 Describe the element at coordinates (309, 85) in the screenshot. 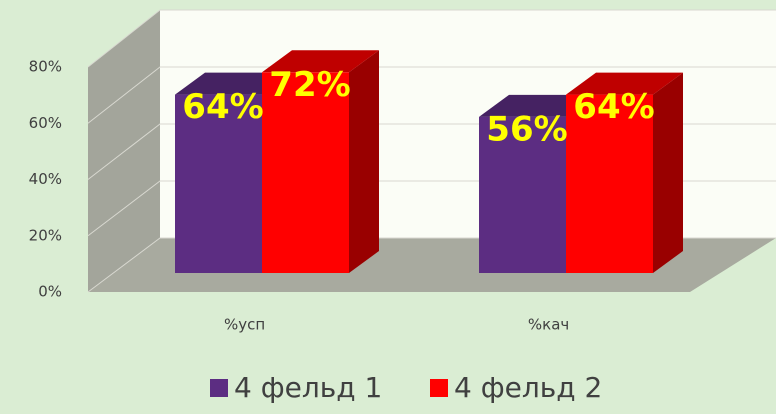

I see `data-label: 72%` at that location.